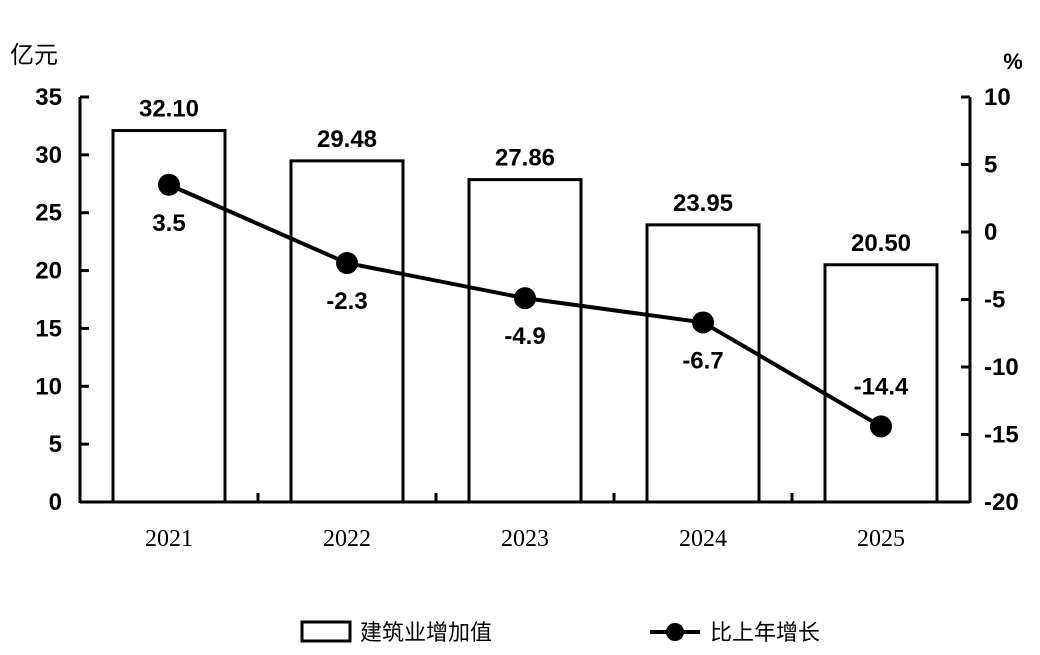 The image size is (1040, 655). I want to click on left-tick-label-10: 10, so click(48, 386).